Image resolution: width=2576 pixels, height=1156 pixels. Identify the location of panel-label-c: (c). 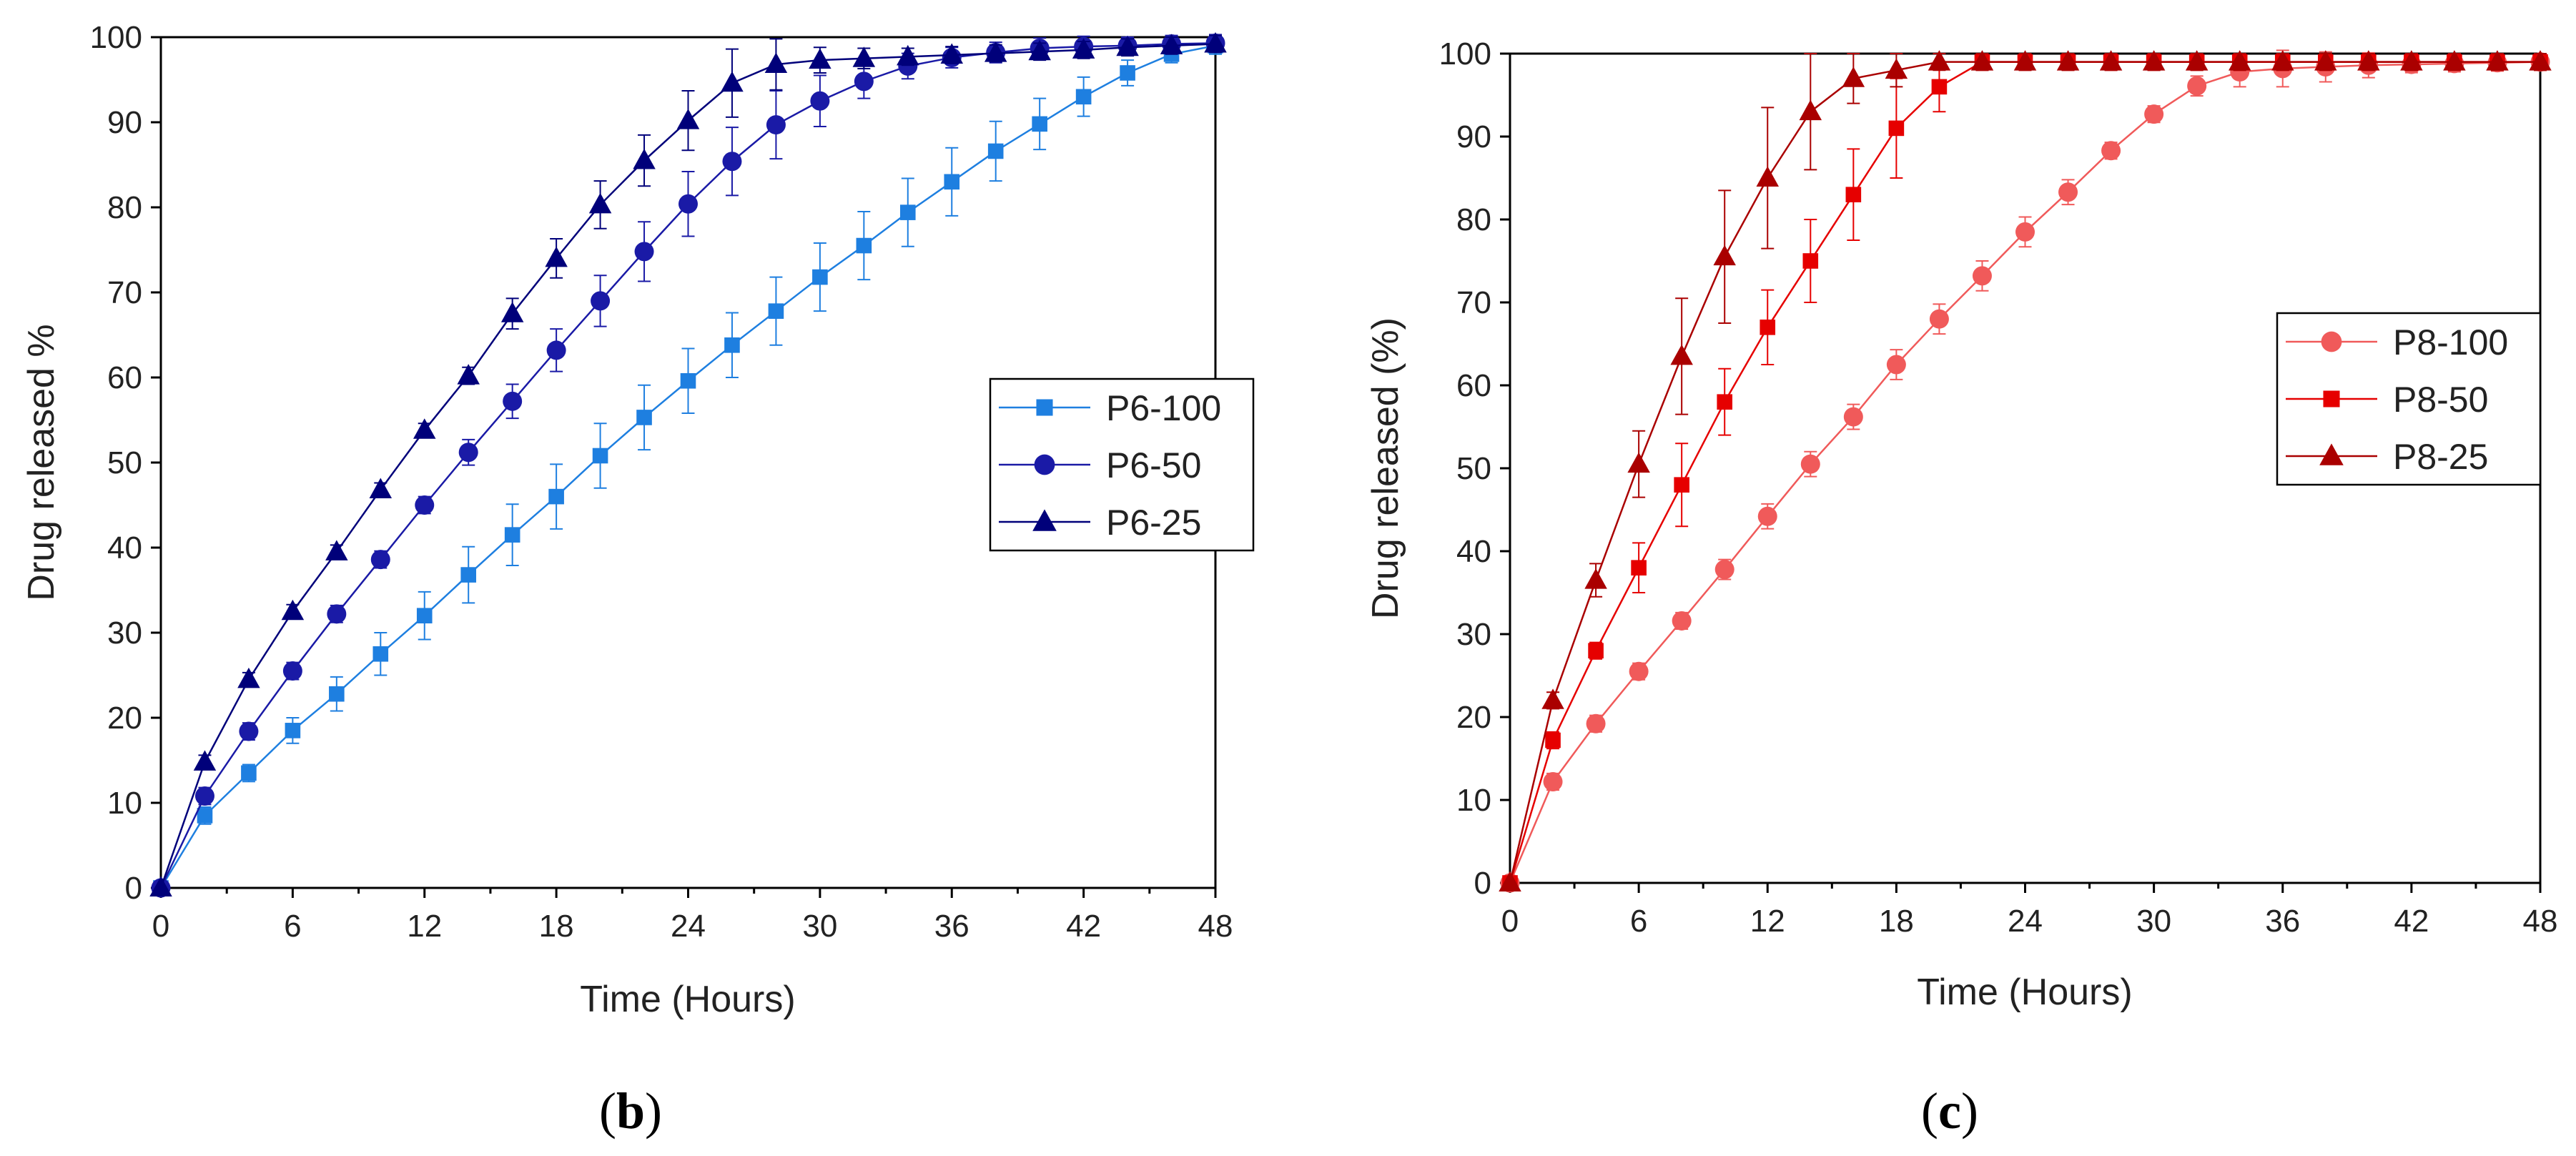
(1949, 1111).